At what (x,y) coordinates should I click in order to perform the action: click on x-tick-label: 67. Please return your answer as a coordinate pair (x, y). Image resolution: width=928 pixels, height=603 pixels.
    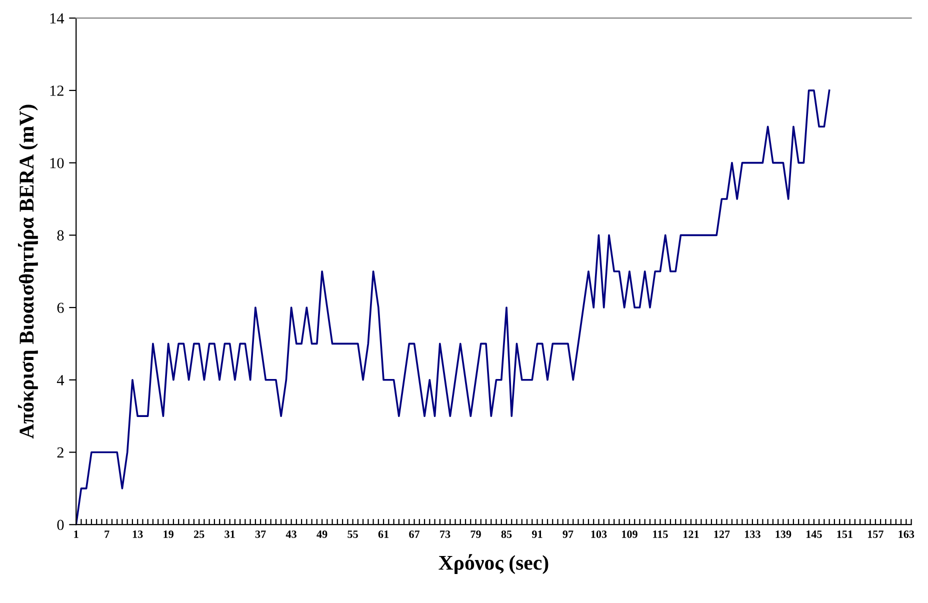
    Looking at the image, I should click on (414, 534).